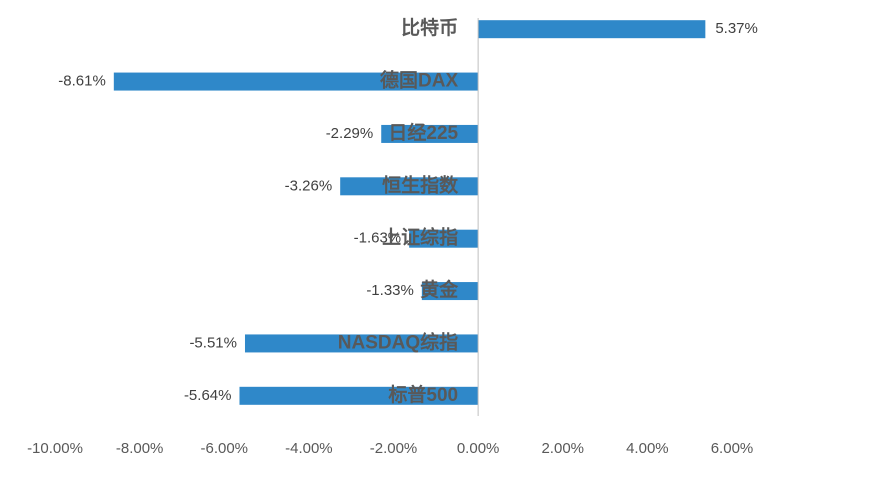 The width and height of the screenshot is (870, 483). I want to click on category-label: 日经225, so click(423, 132).